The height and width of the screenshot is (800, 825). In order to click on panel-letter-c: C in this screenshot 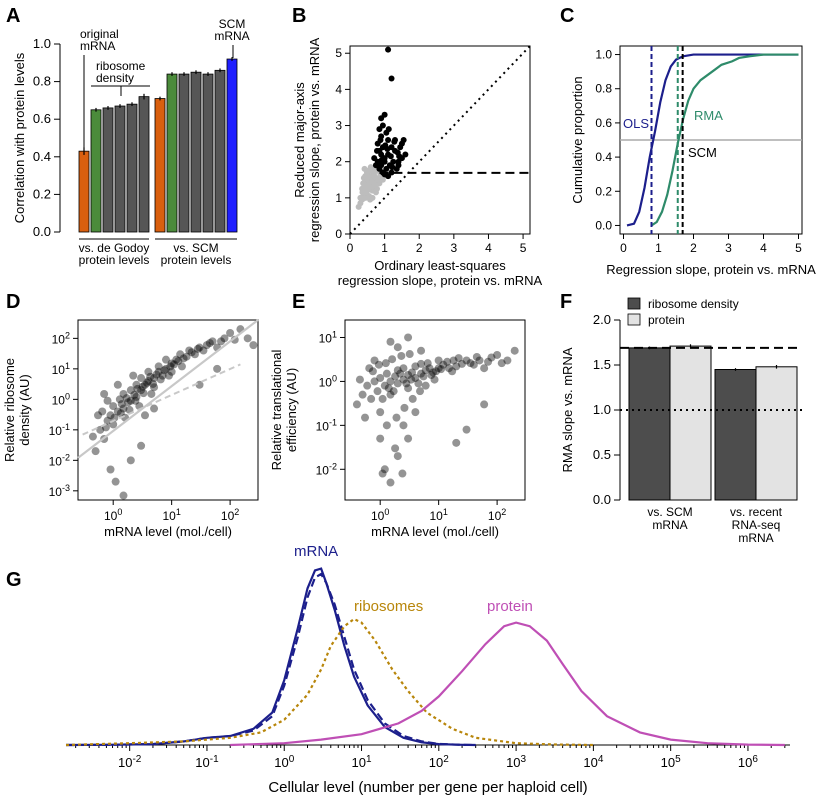, I will do `click(567, 16)`.